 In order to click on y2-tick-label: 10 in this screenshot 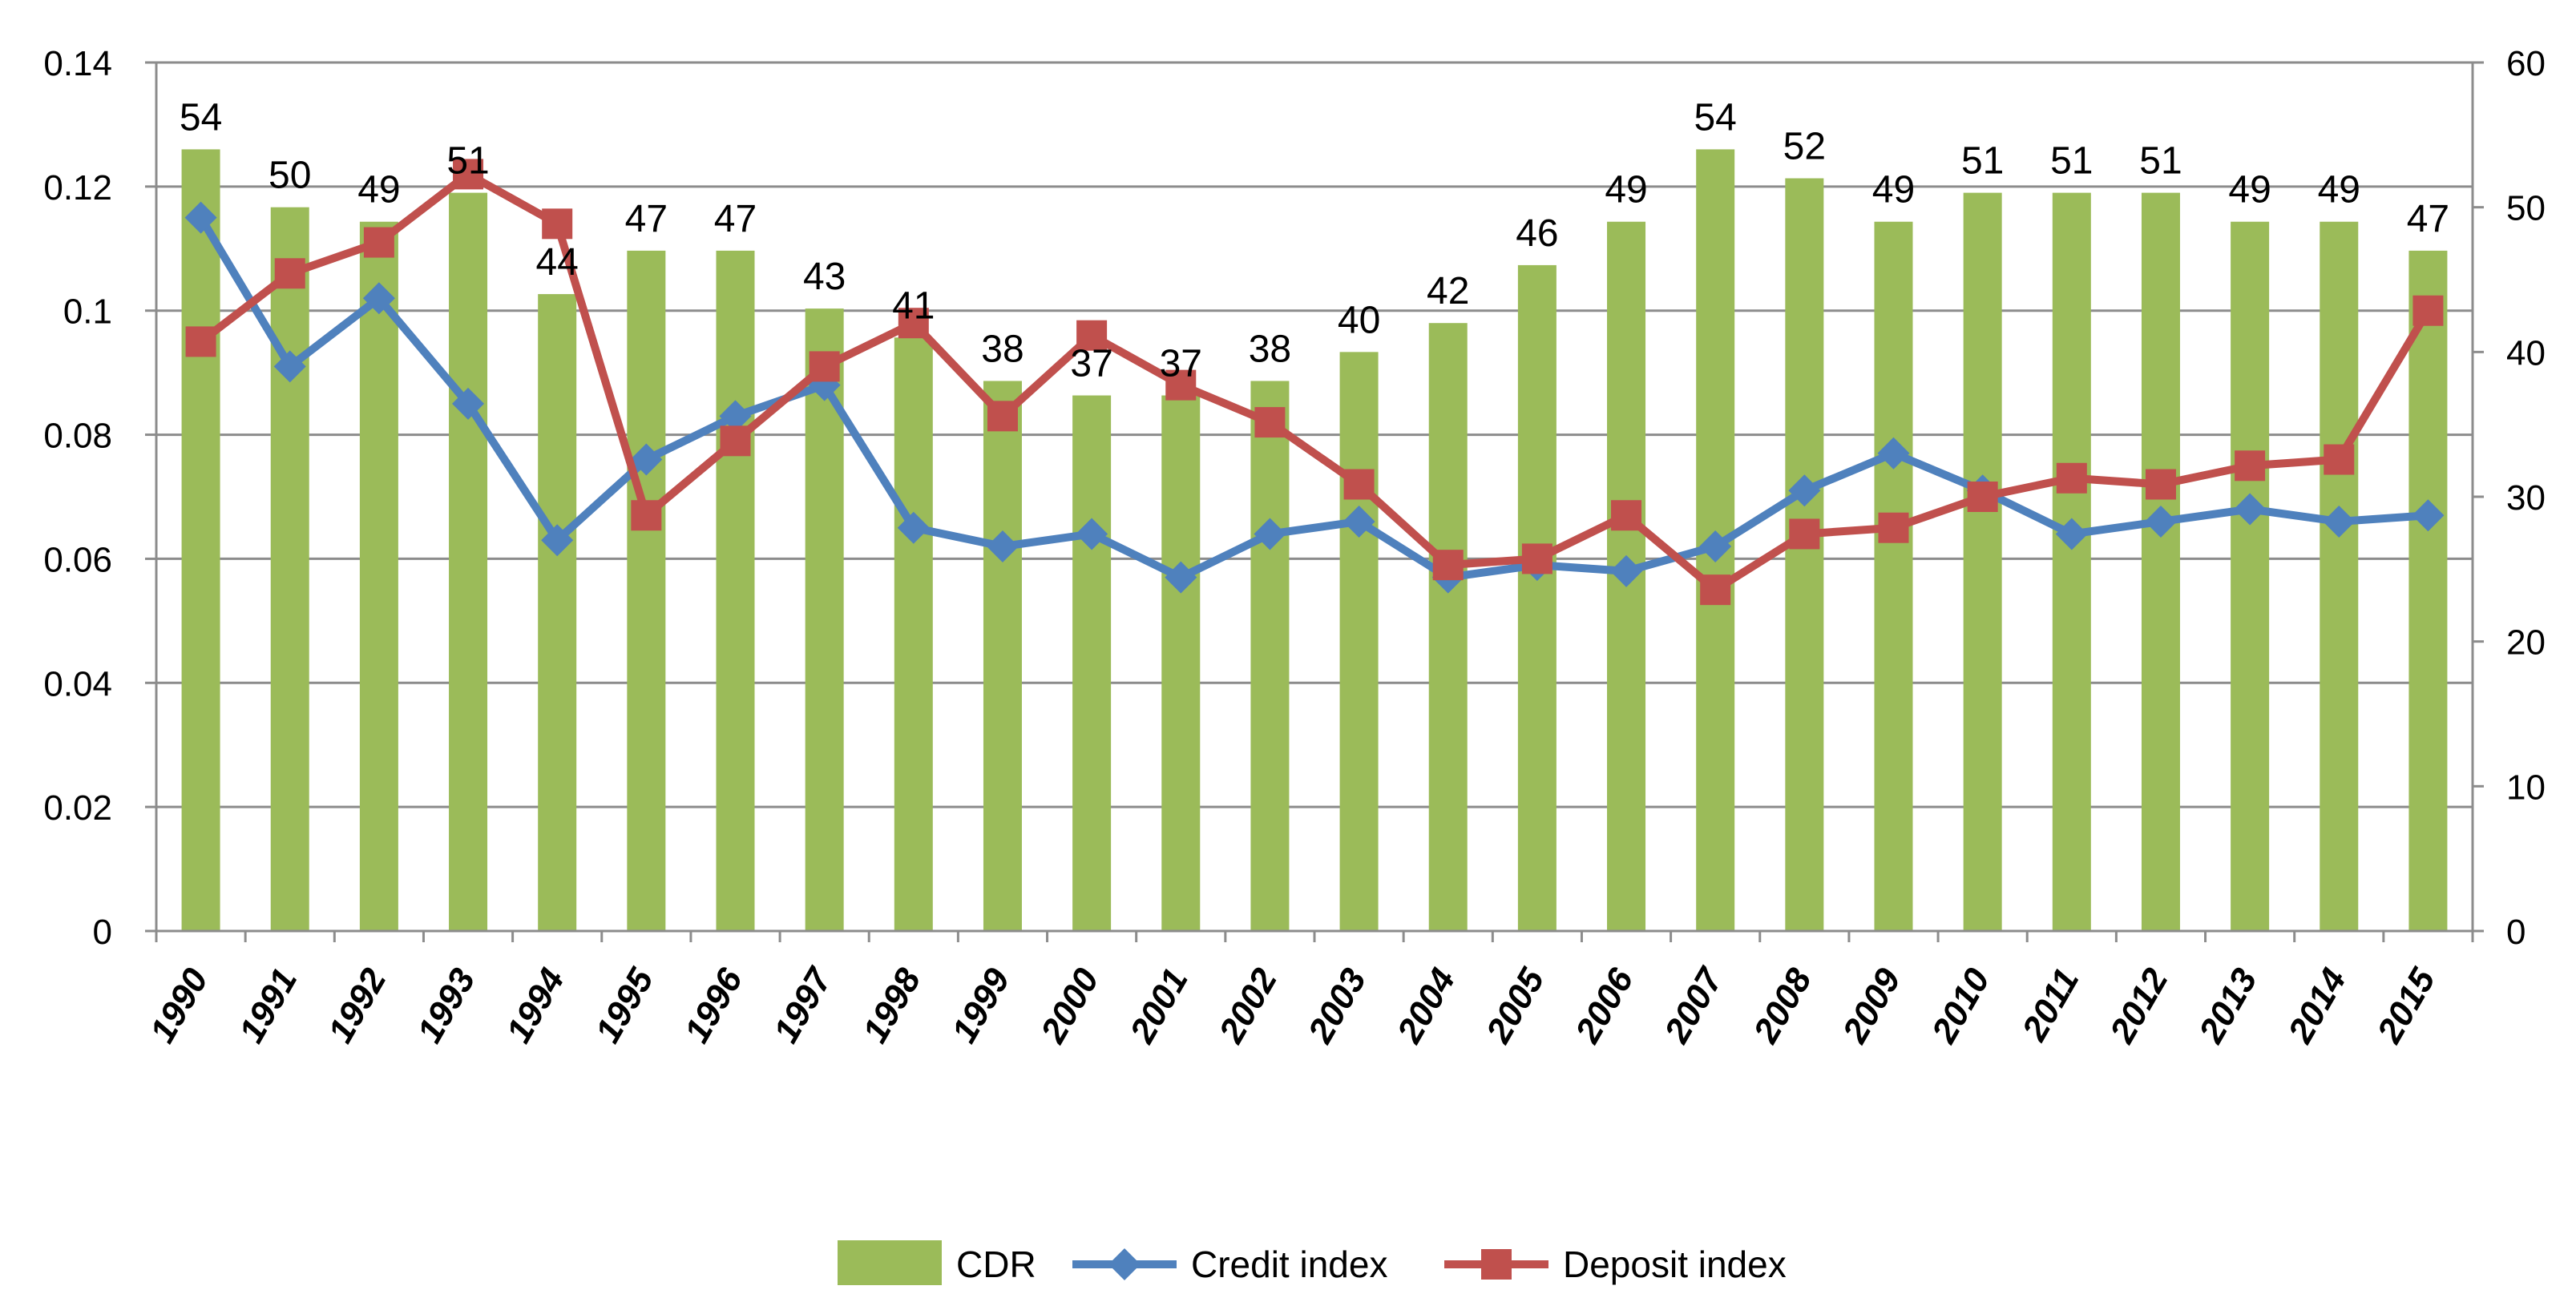, I will do `click(2526, 787)`.